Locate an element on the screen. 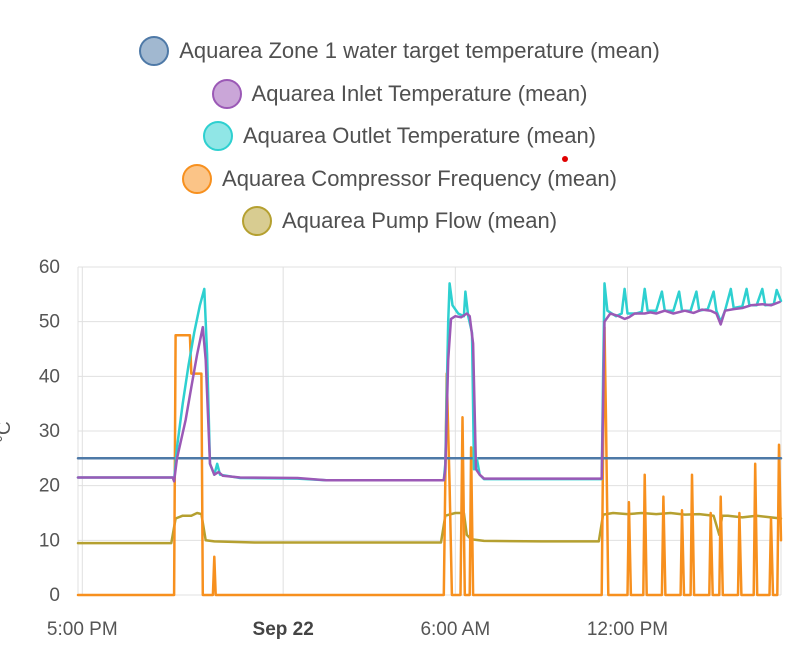  y-tick-label: 40 is located at coordinates (49, 376).